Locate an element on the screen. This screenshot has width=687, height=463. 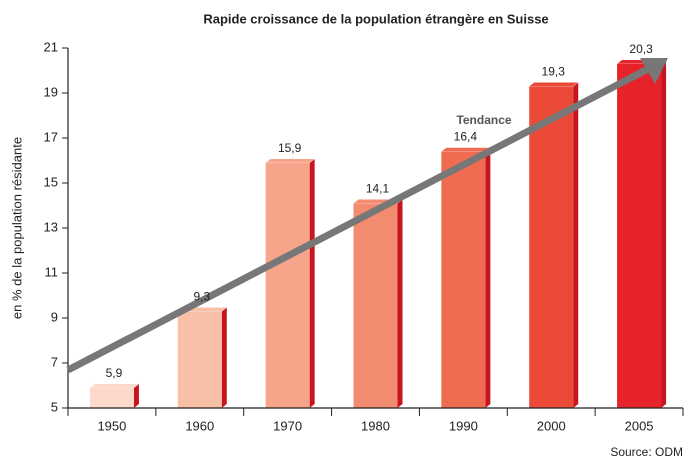
y-tick-label: 19 is located at coordinates (51, 91).